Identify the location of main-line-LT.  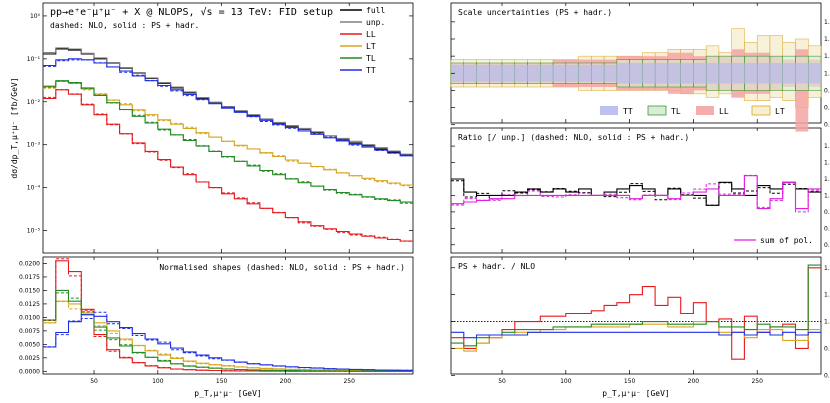
(228, 133).